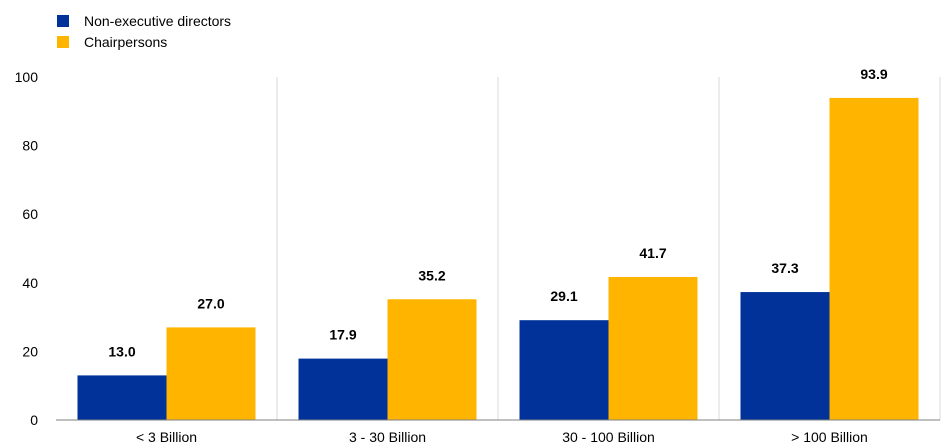  What do you see at coordinates (431, 275) in the screenshot?
I see `data-label: 35.2` at bounding box center [431, 275].